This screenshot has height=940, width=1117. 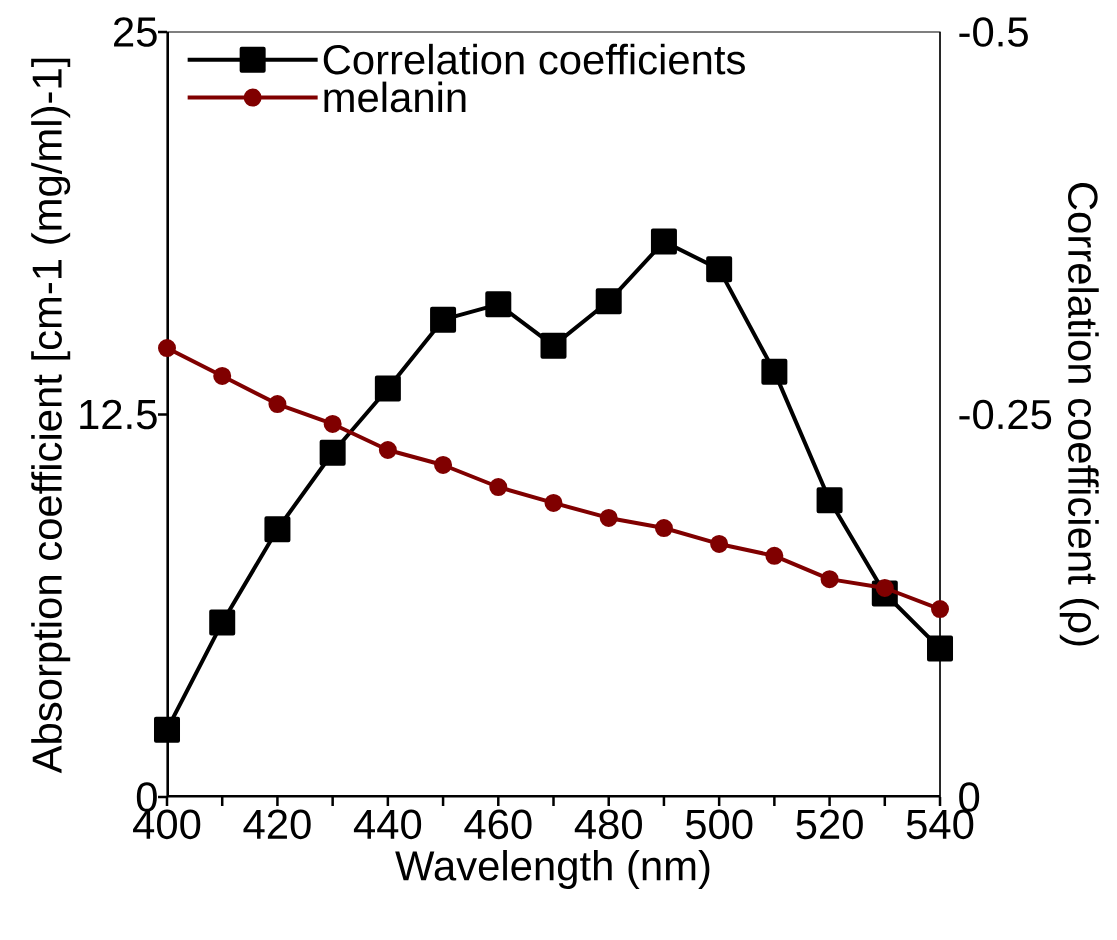 What do you see at coordinates (118, 414) in the screenshot?
I see `y-tick-label: 12.5` at bounding box center [118, 414].